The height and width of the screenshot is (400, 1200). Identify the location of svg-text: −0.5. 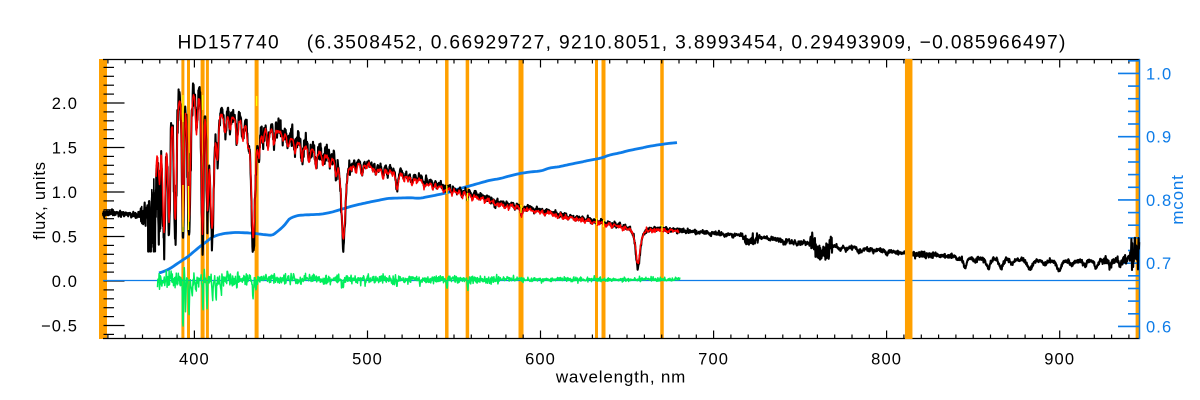
(59, 326).